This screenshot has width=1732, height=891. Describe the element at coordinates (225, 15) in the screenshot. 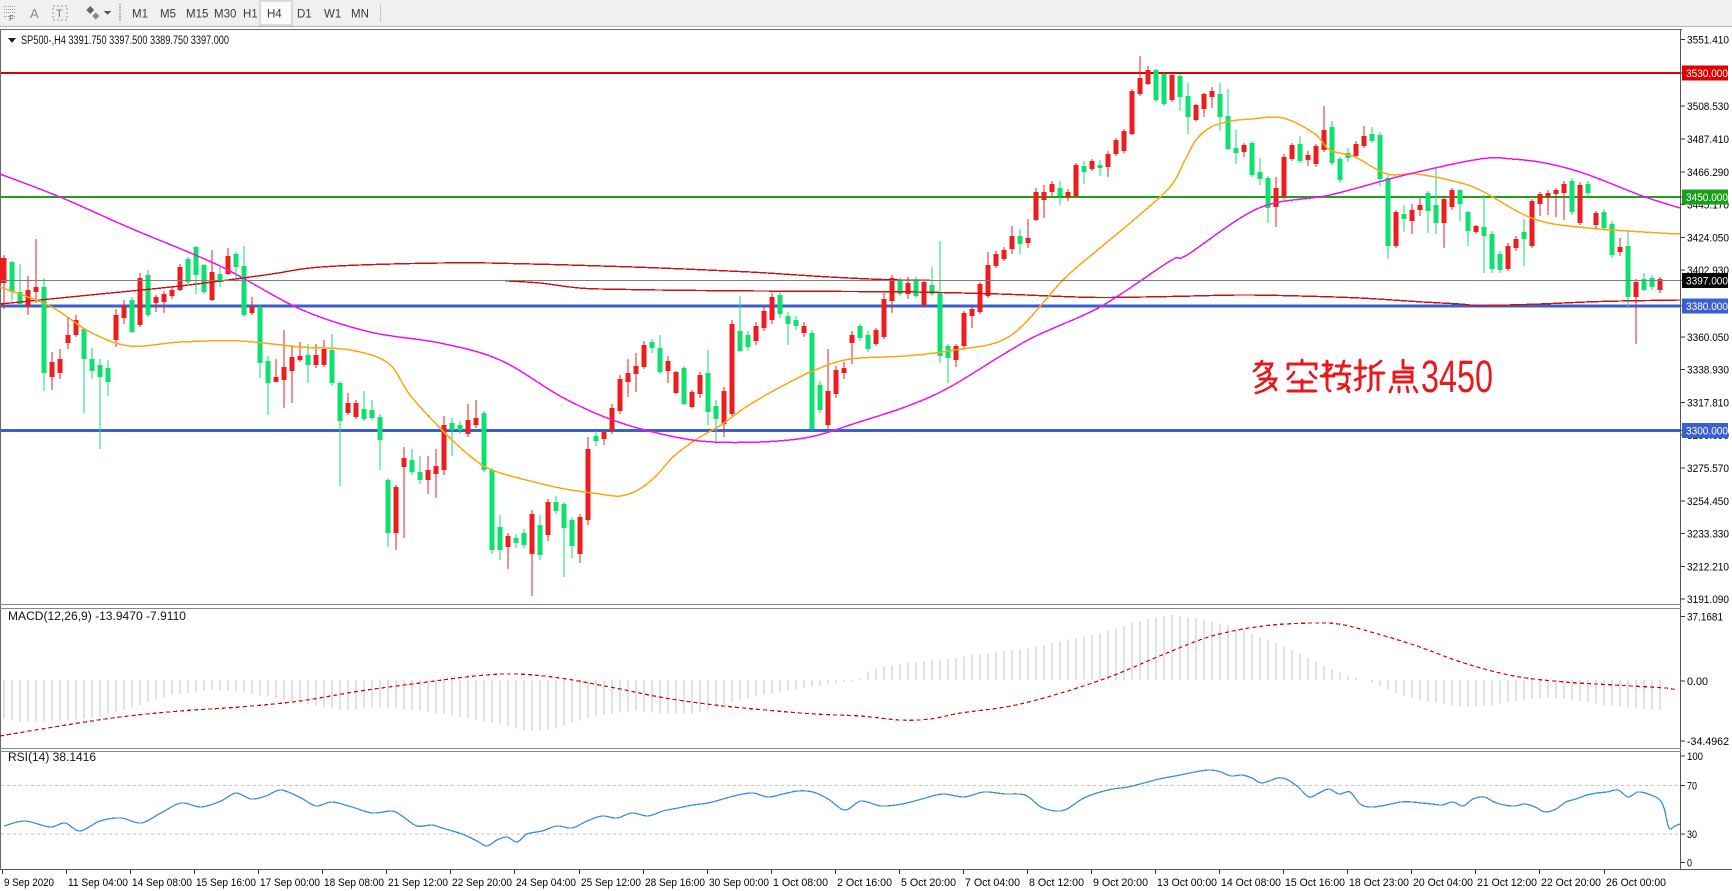

I see `svg-text: M30` at that location.